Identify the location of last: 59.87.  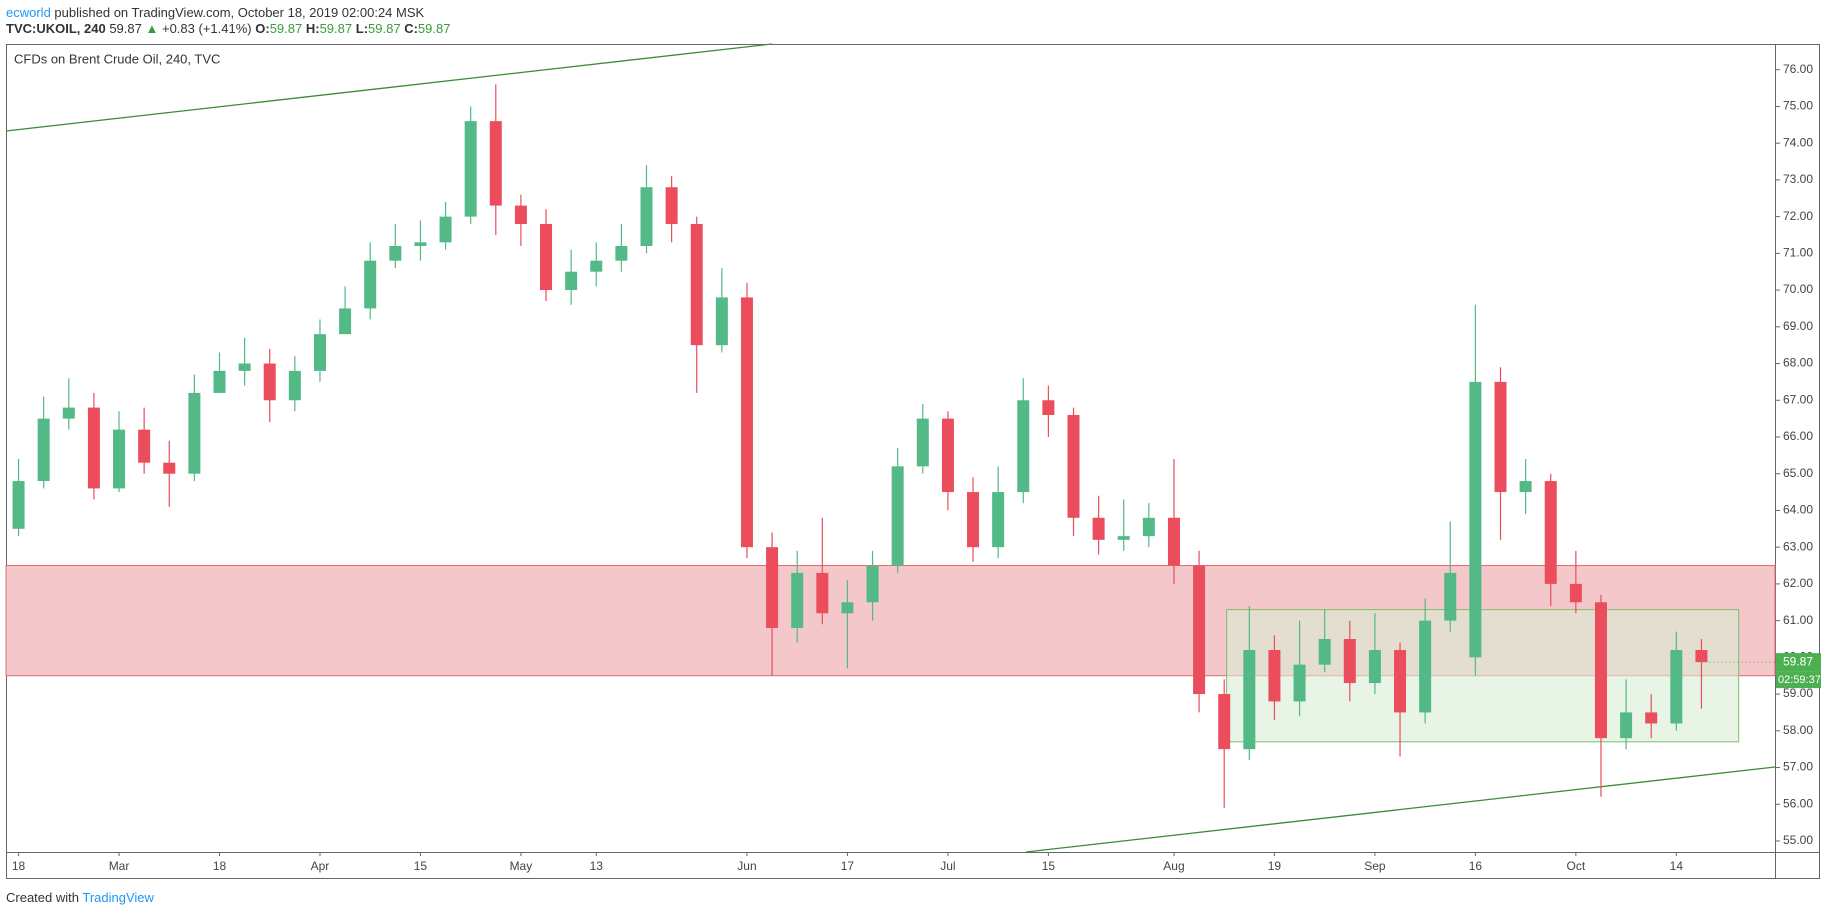
(125, 28).